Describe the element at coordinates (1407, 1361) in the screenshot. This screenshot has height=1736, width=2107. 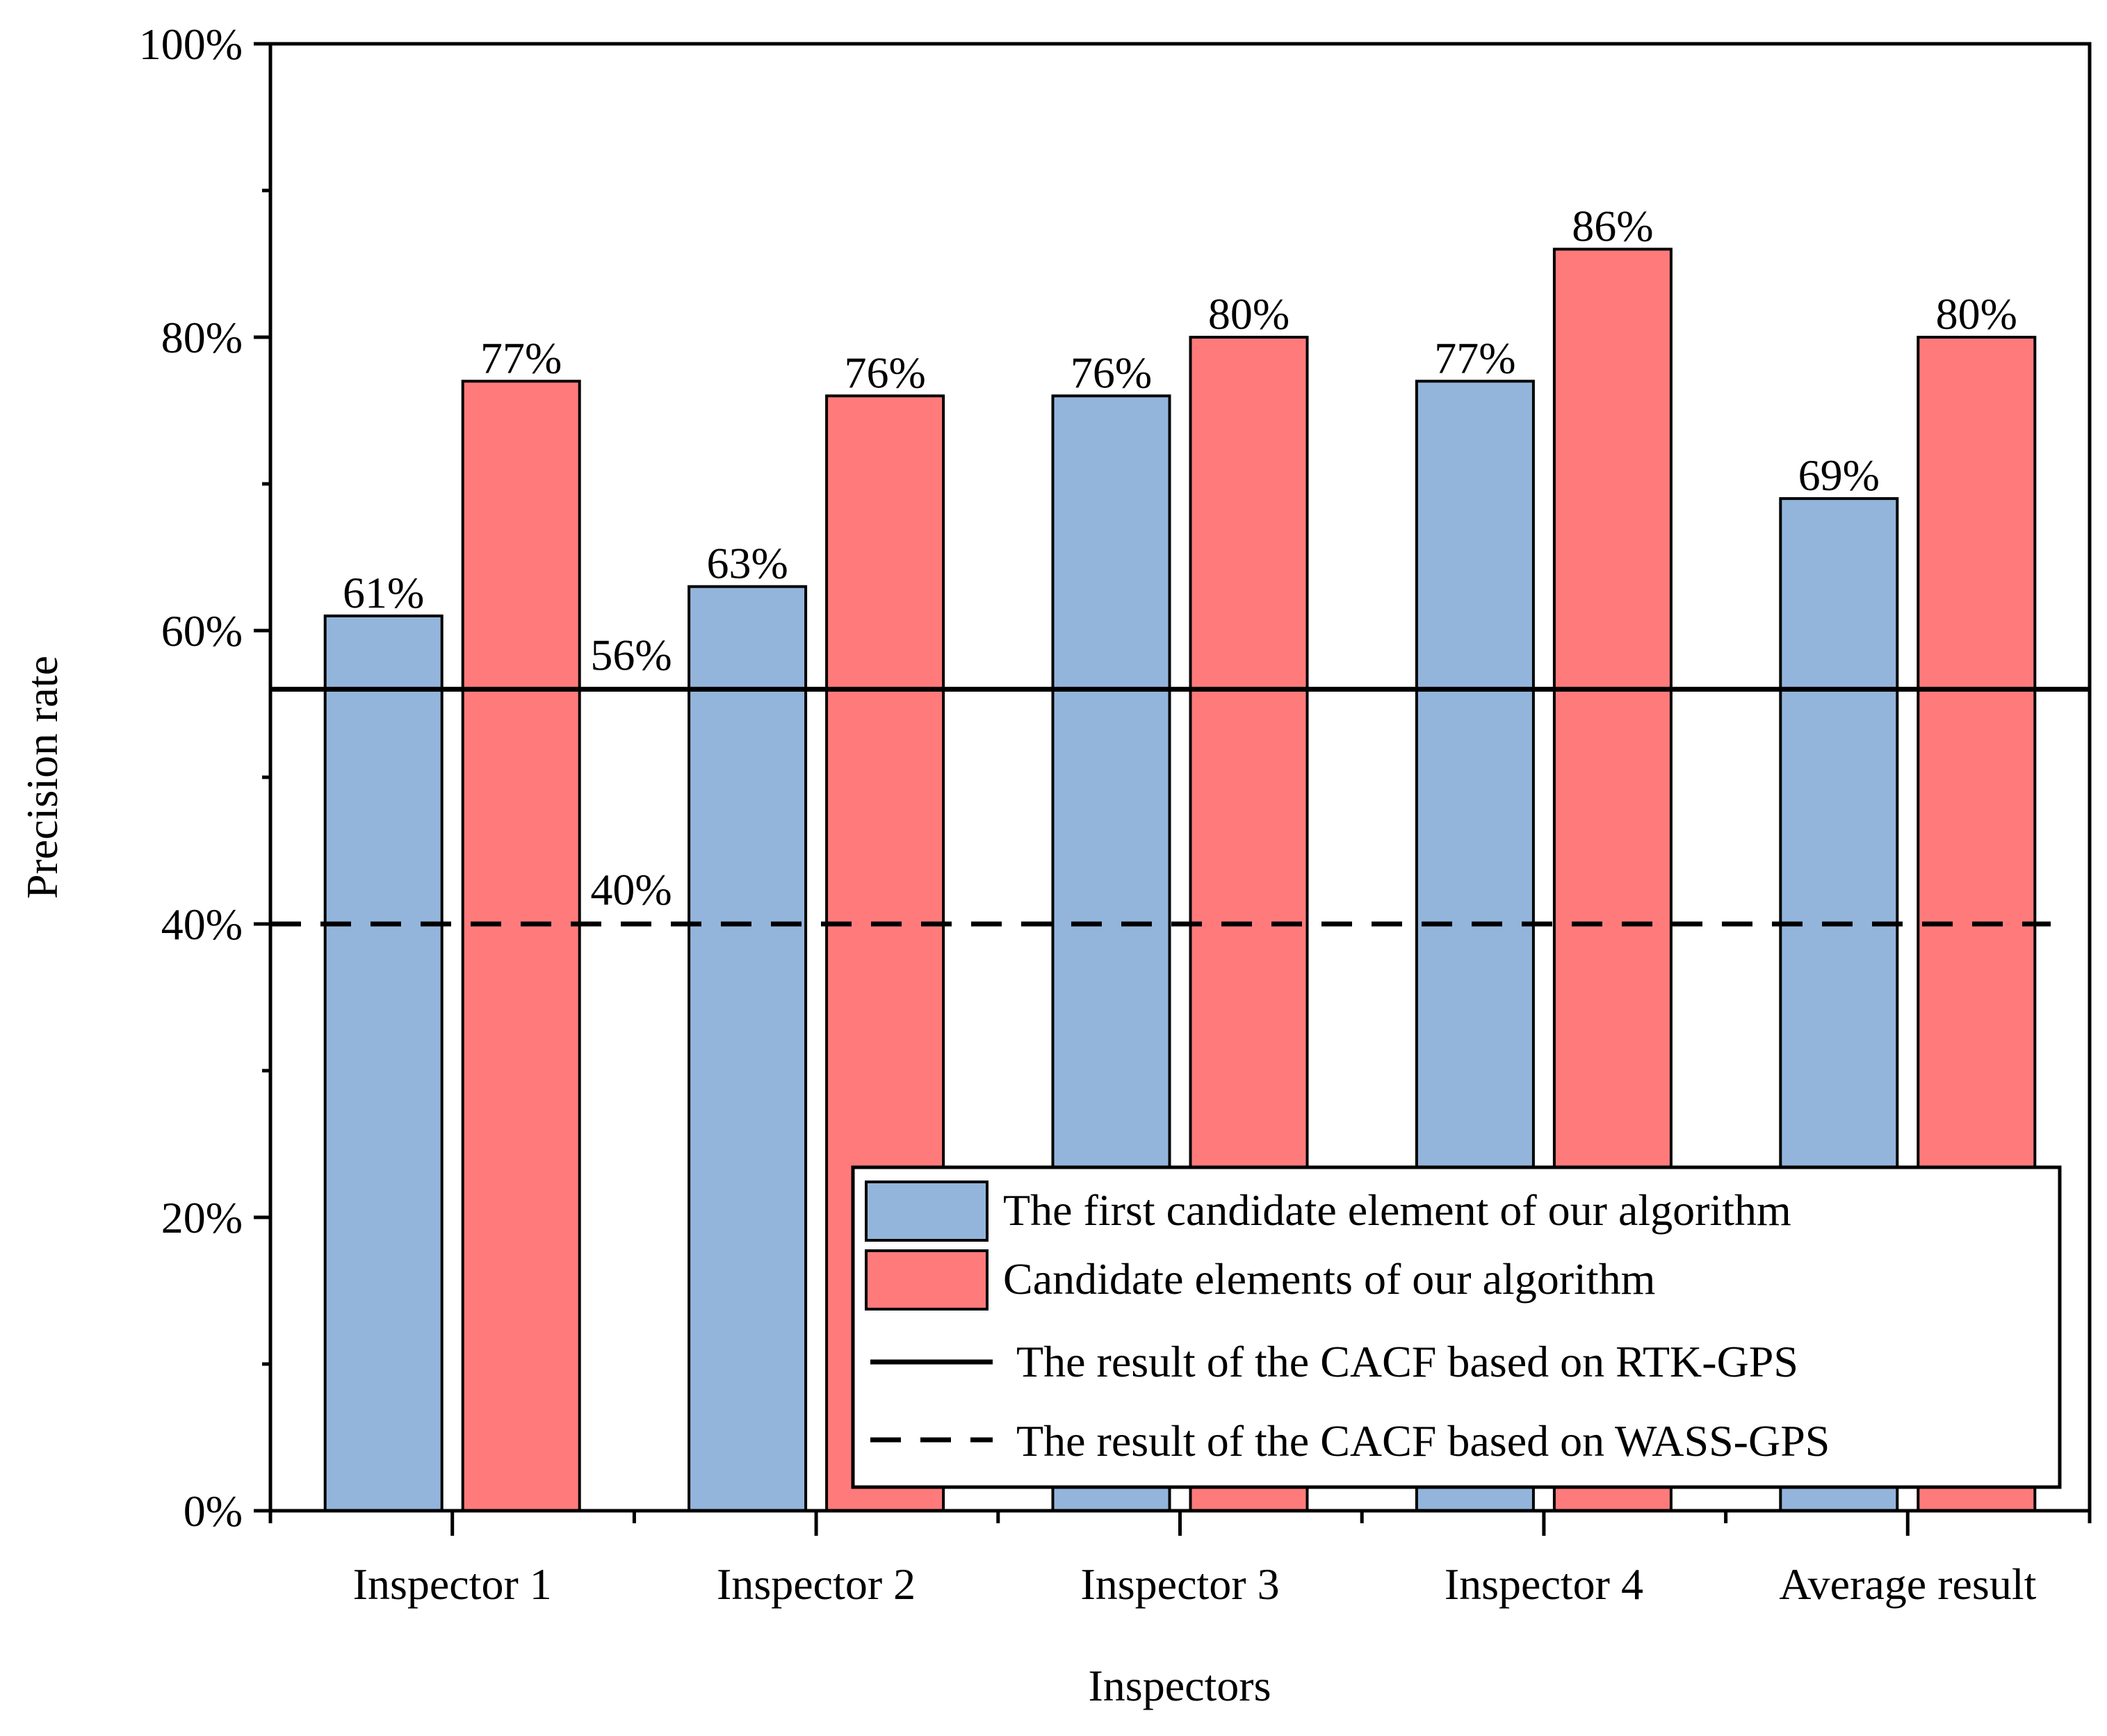
I see `legend-label-rtk: The result of the CACF based on RTK-GPS` at that location.